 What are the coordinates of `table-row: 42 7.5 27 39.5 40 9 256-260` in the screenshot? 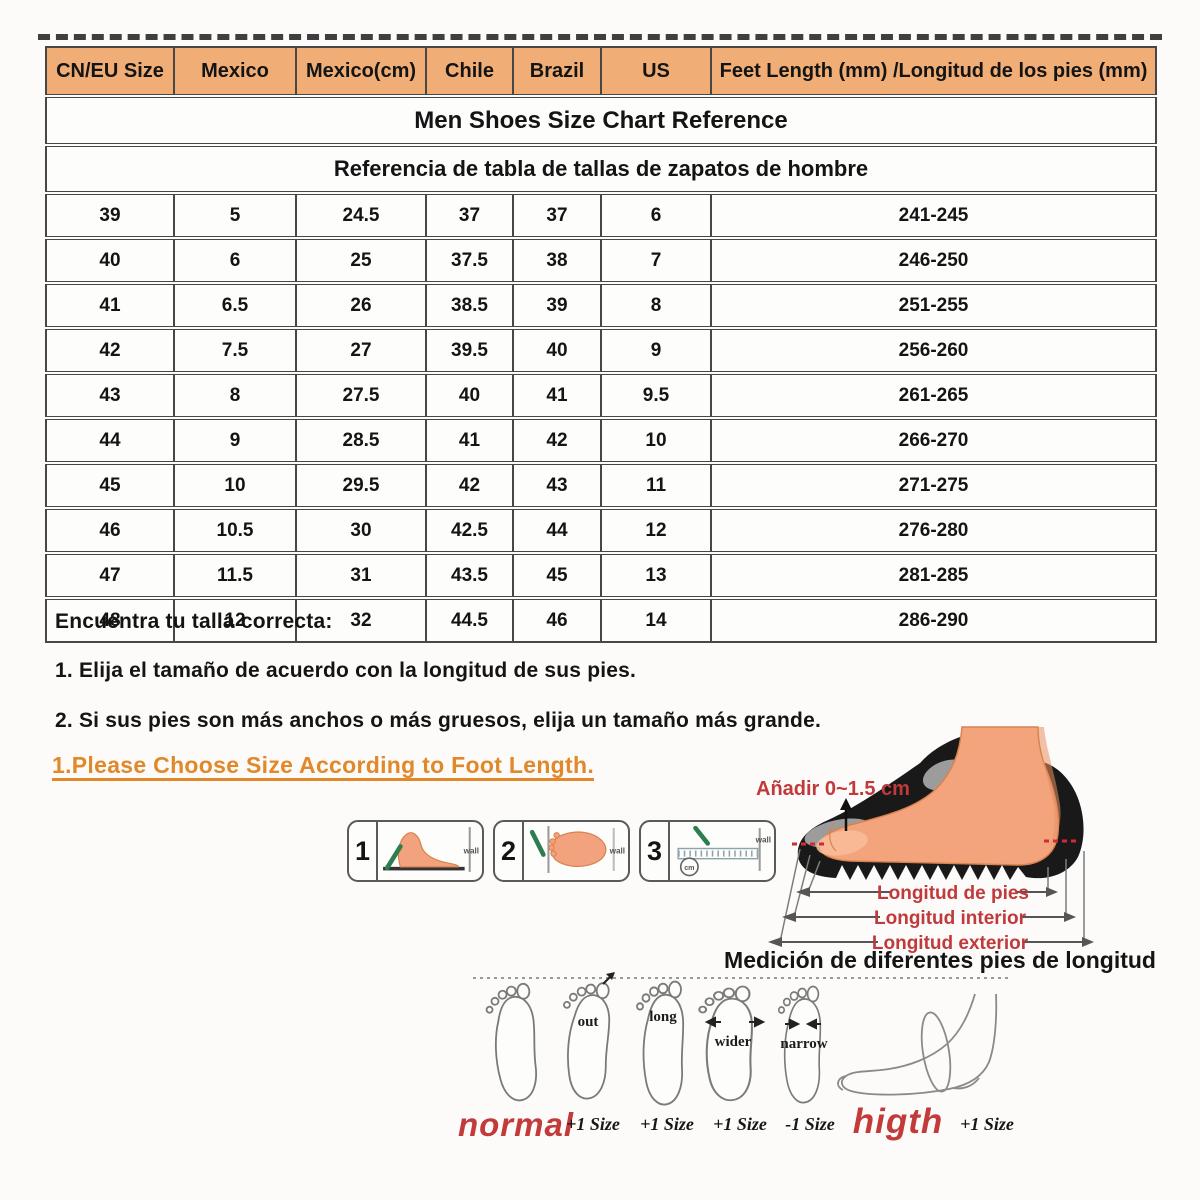 It's located at (601, 350).